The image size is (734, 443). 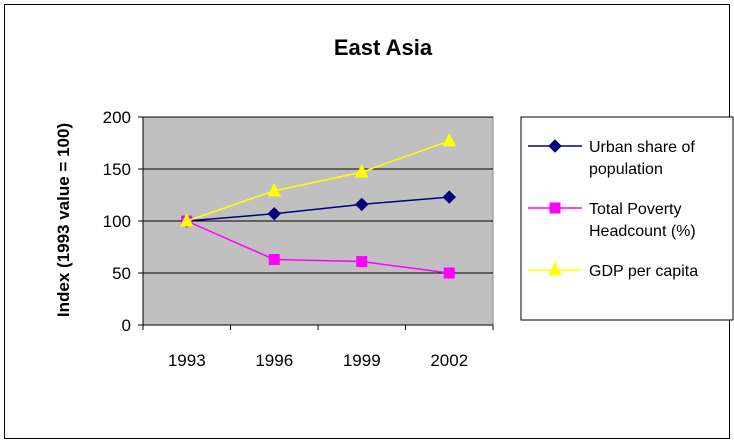 What do you see at coordinates (63, 220) in the screenshot?
I see `y-axis-label: Index (1993 value = 100)` at bounding box center [63, 220].